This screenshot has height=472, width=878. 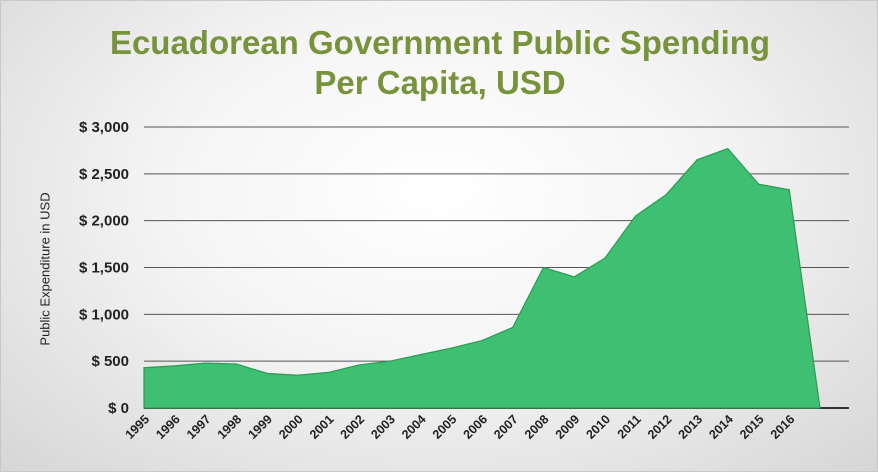 I want to click on y-tick-label: $ 2,000, so click(x=104, y=221).